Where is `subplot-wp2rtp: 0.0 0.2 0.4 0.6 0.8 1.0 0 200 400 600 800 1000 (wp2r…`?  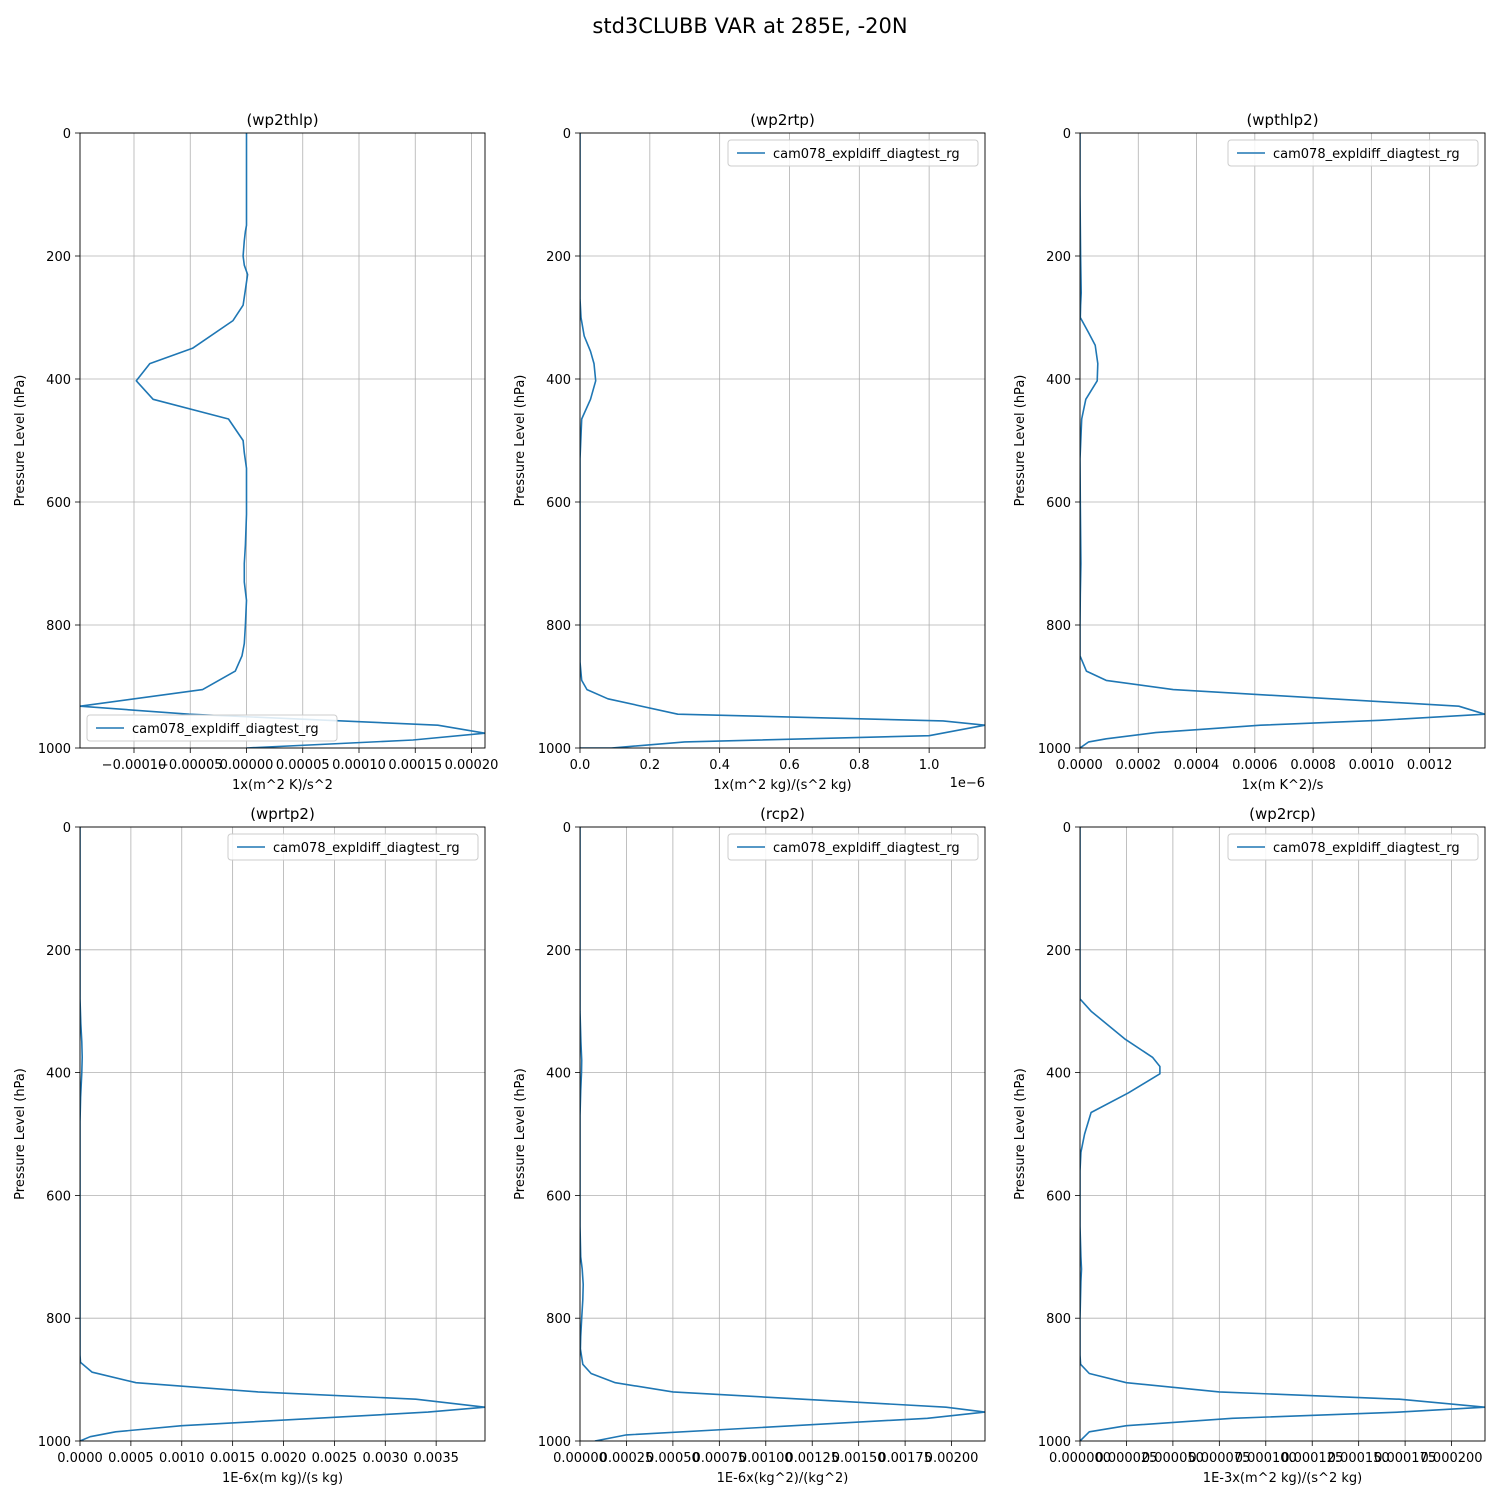 subplot-wp2rtp: 0.0 0.2 0.4 0.6 0.8 1.0 0 200 400 600 800 1000 (wp2r… is located at coordinates (749, 452).